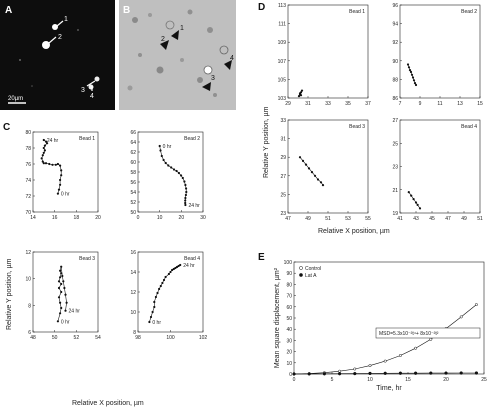 The width and height of the screenshot is (500, 409). Describe the element at coordinates (289, 297) in the screenshot. I see `y-tick-label: 70` at that location.